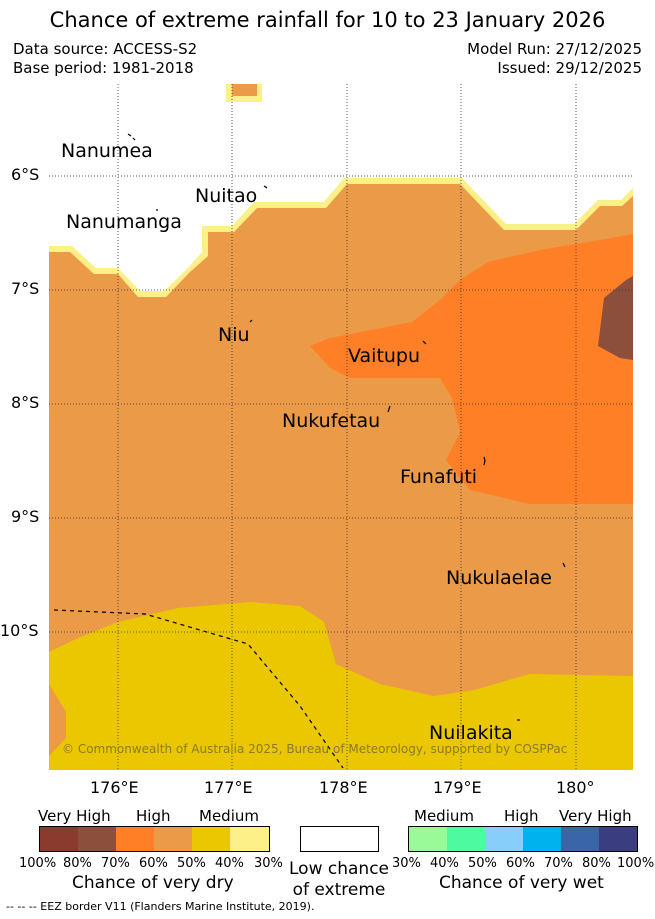  I want to click on base-period-label: Base period: 1981-2018, so click(103, 68).